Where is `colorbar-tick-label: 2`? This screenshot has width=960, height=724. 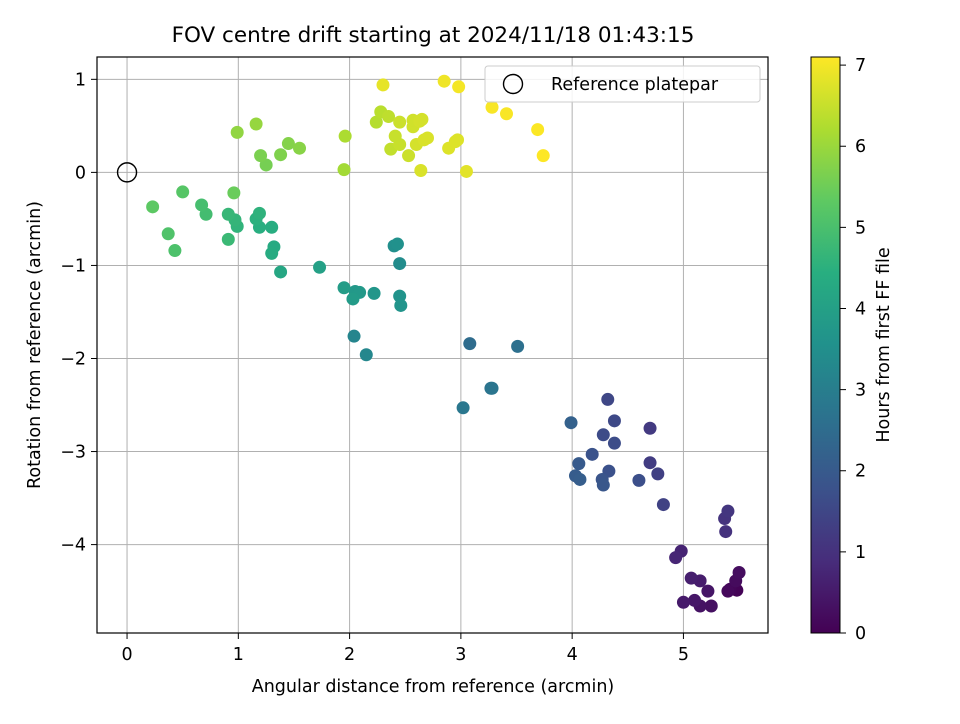
colorbar-tick-label: 2 is located at coordinates (860, 472).